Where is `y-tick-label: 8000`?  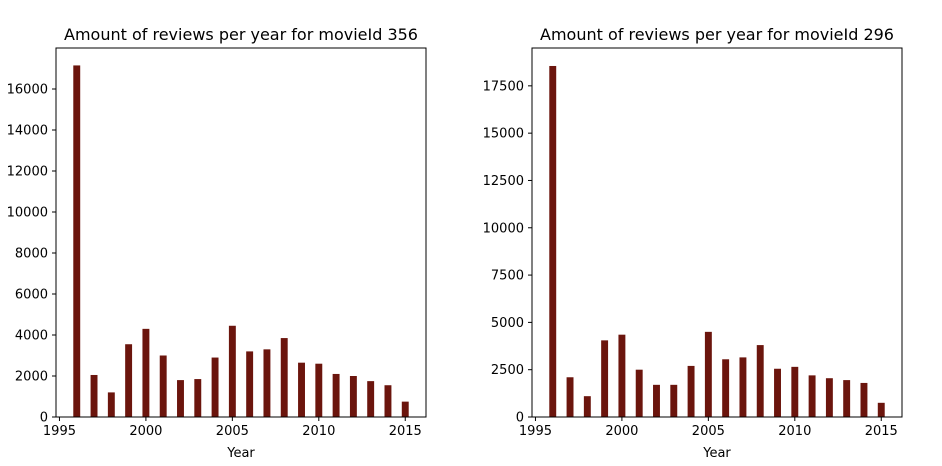 y-tick-label: 8000 is located at coordinates (31, 254).